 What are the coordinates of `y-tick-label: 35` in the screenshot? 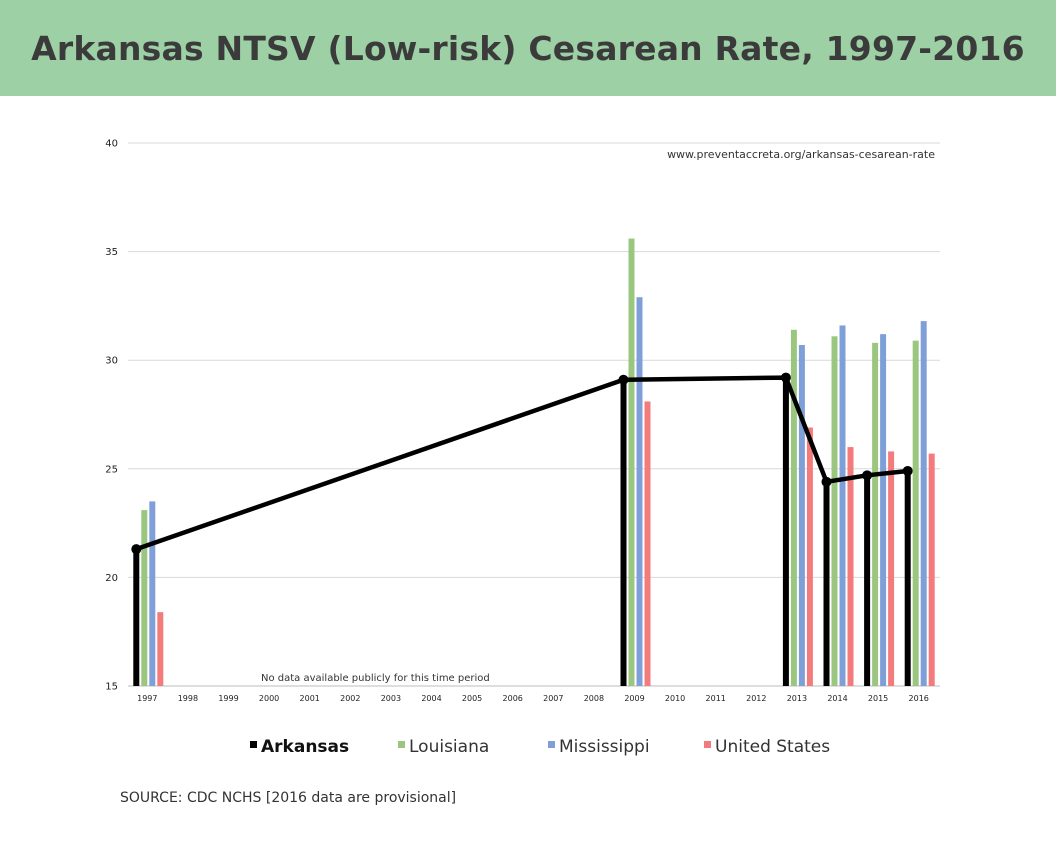 It's located at (111, 252).